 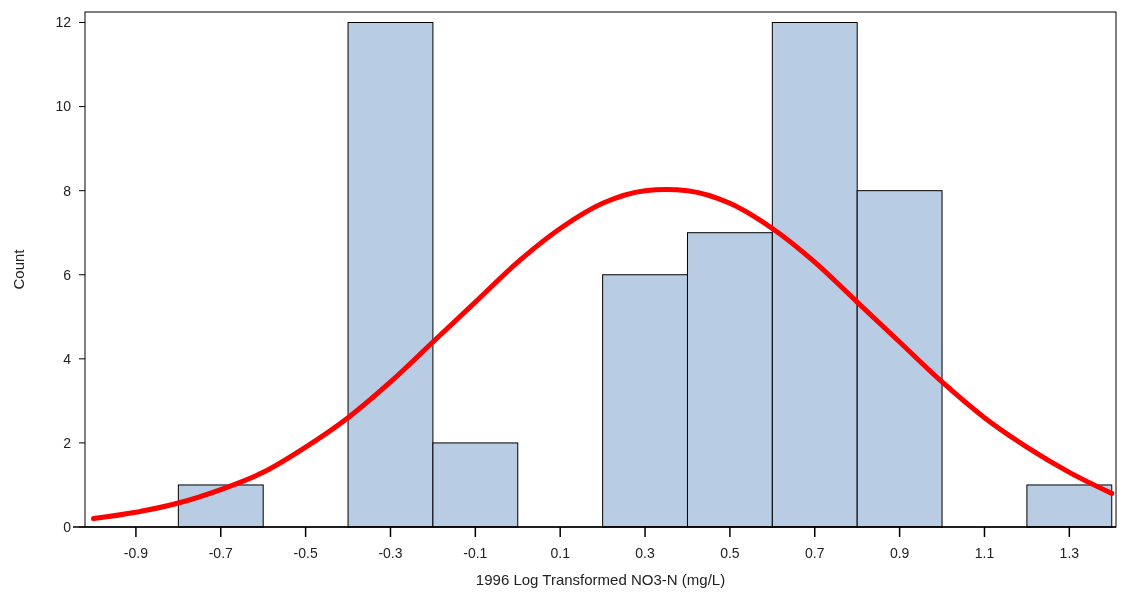 I want to click on y-tick-label: 0, so click(x=67, y=526).